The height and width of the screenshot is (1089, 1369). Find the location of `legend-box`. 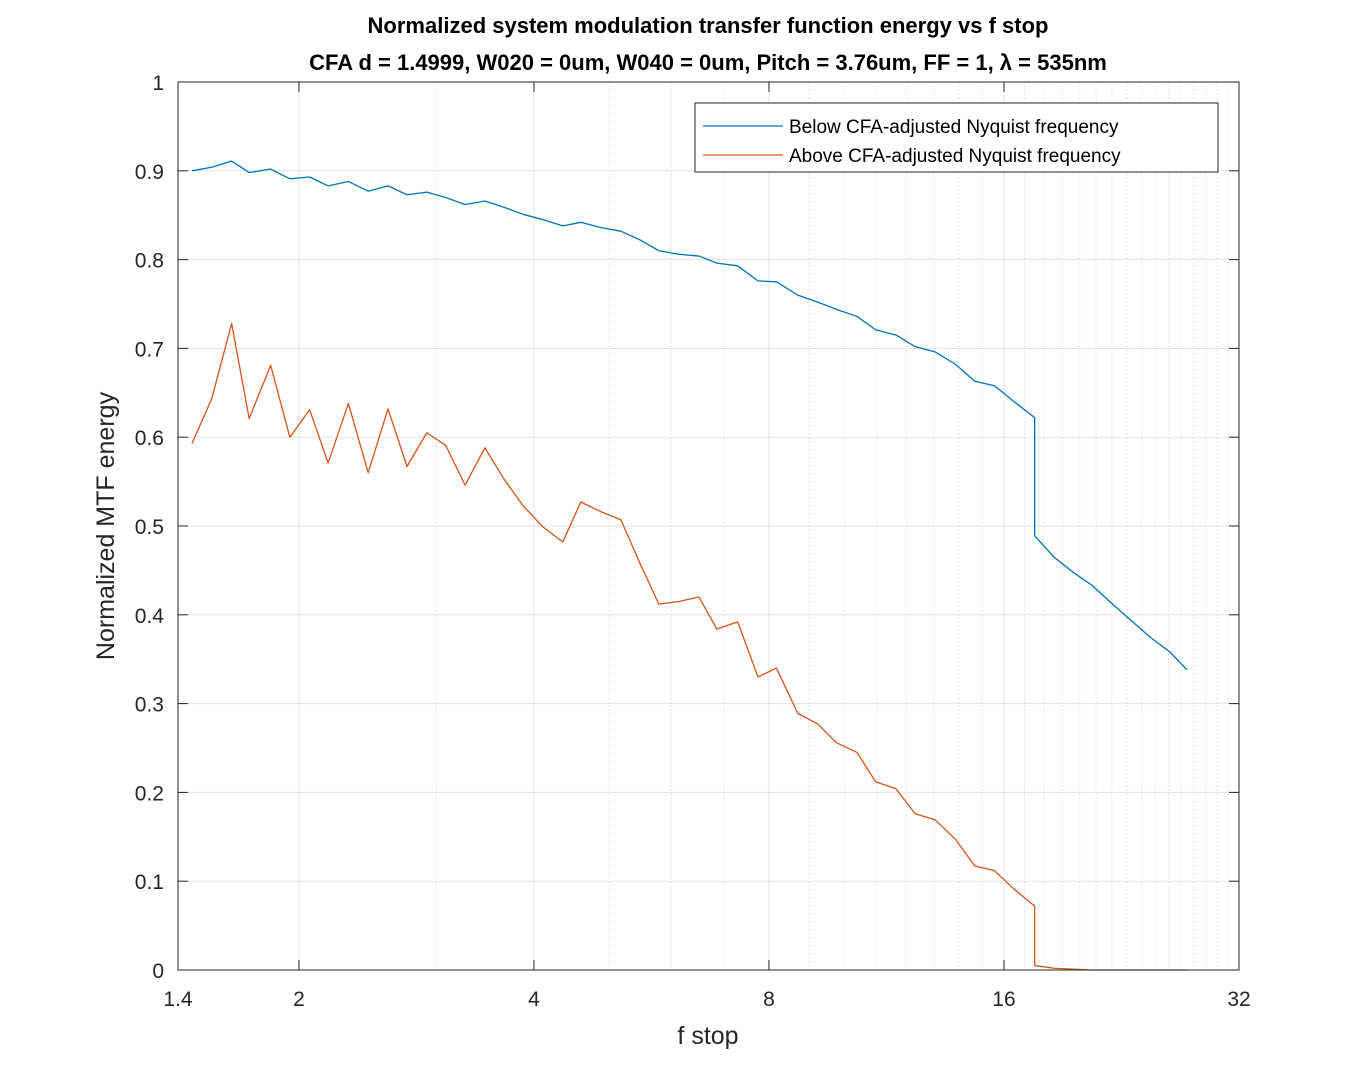

legend-box is located at coordinates (956, 137).